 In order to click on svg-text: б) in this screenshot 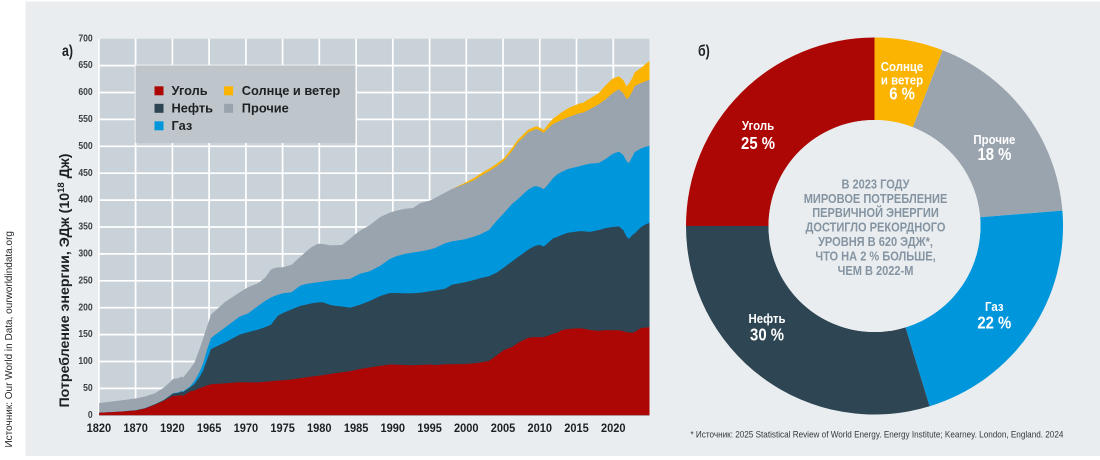, I will do `click(704, 51)`.